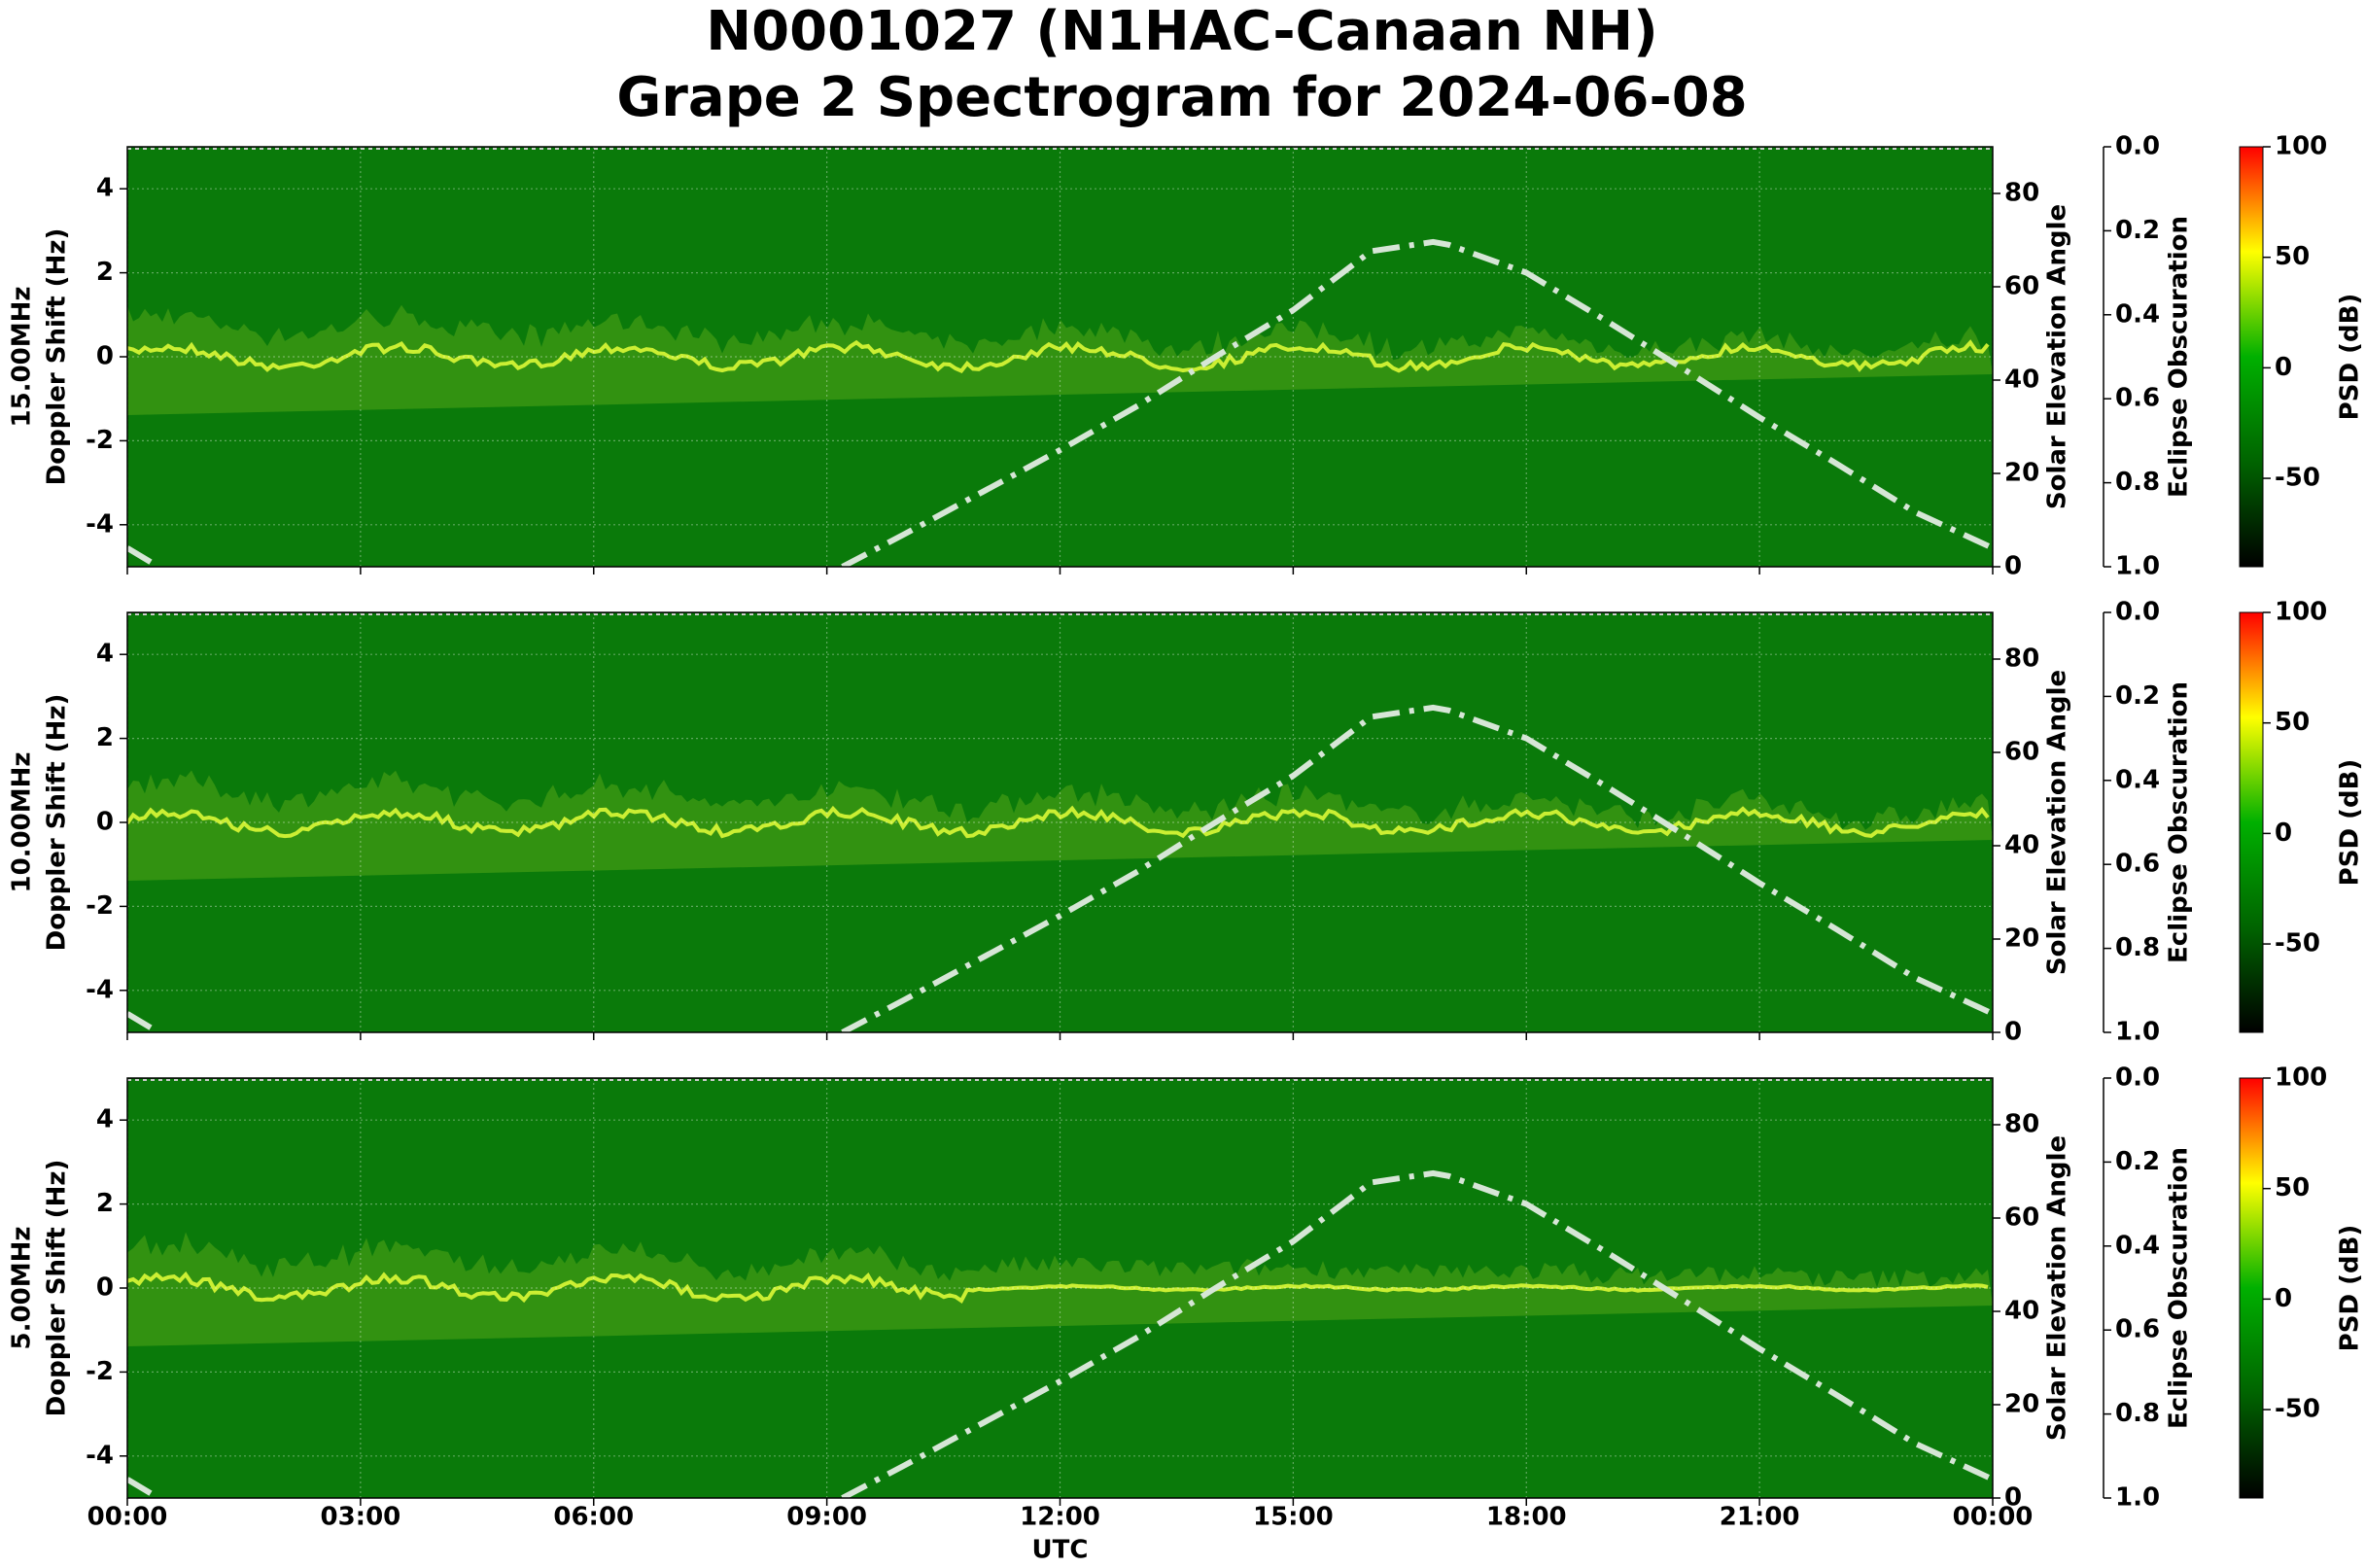  What do you see at coordinates (1181, 97) in the screenshot?
I see `title-line: Grape 2 Spectrogram for 2024-06-08` at bounding box center [1181, 97].